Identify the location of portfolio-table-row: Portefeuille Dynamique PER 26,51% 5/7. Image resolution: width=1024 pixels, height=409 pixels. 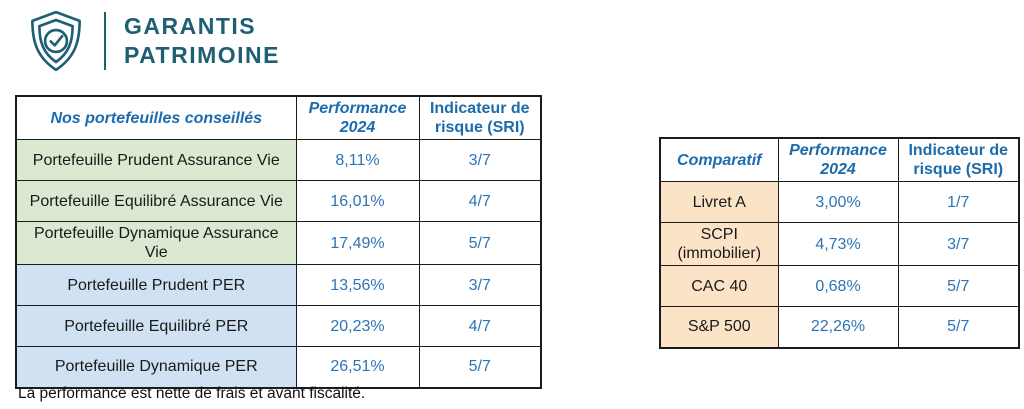
(278, 367).